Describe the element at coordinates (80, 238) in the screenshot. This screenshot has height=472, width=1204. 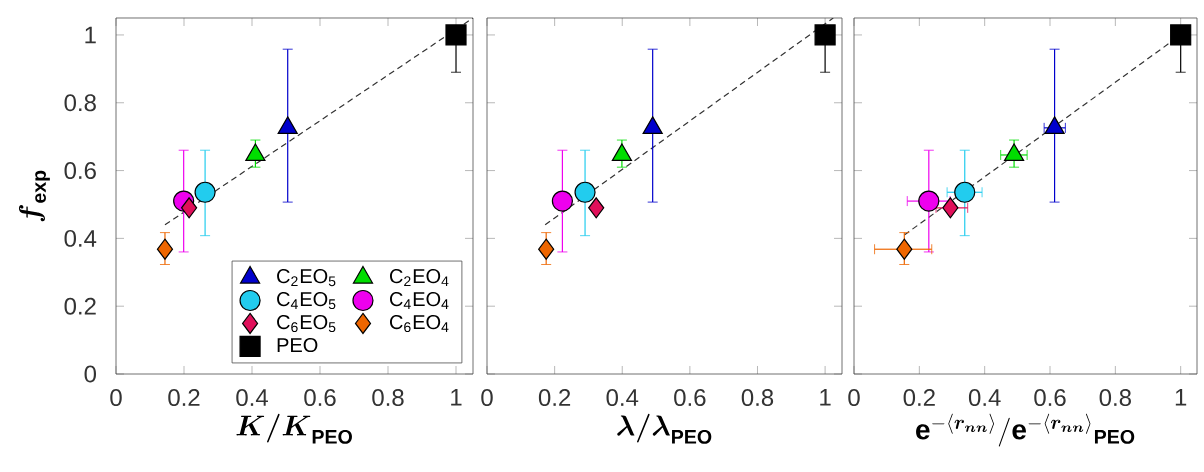
I see `y-tick-label: 0.4` at that location.